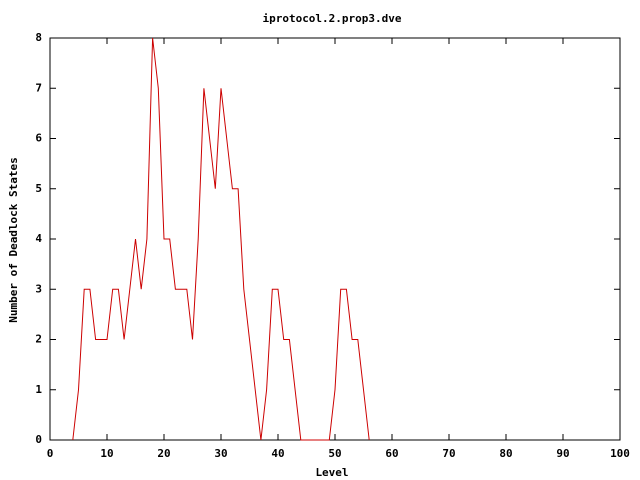 This screenshot has width=640, height=480. What do you see at coordinates (562, 453) in the screenshot?
I see `x-tick-label: 90` at bounding box center [562, 453].